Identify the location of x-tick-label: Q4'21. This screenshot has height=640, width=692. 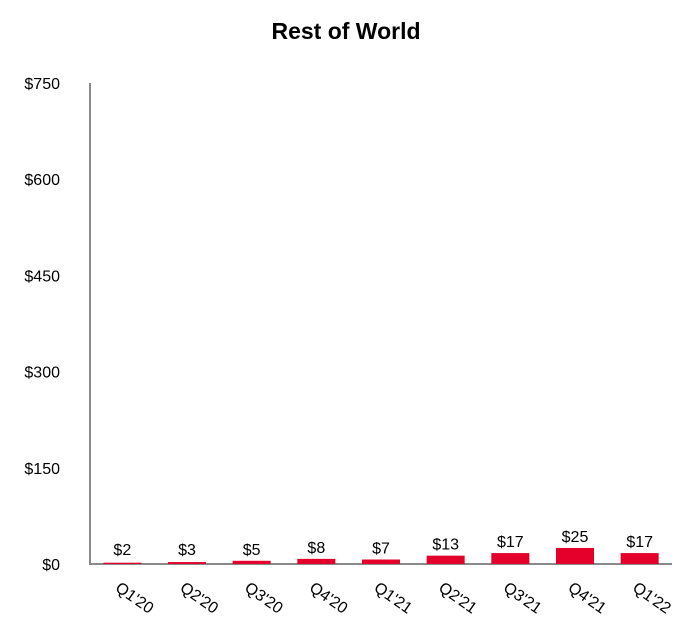
(587, 598).